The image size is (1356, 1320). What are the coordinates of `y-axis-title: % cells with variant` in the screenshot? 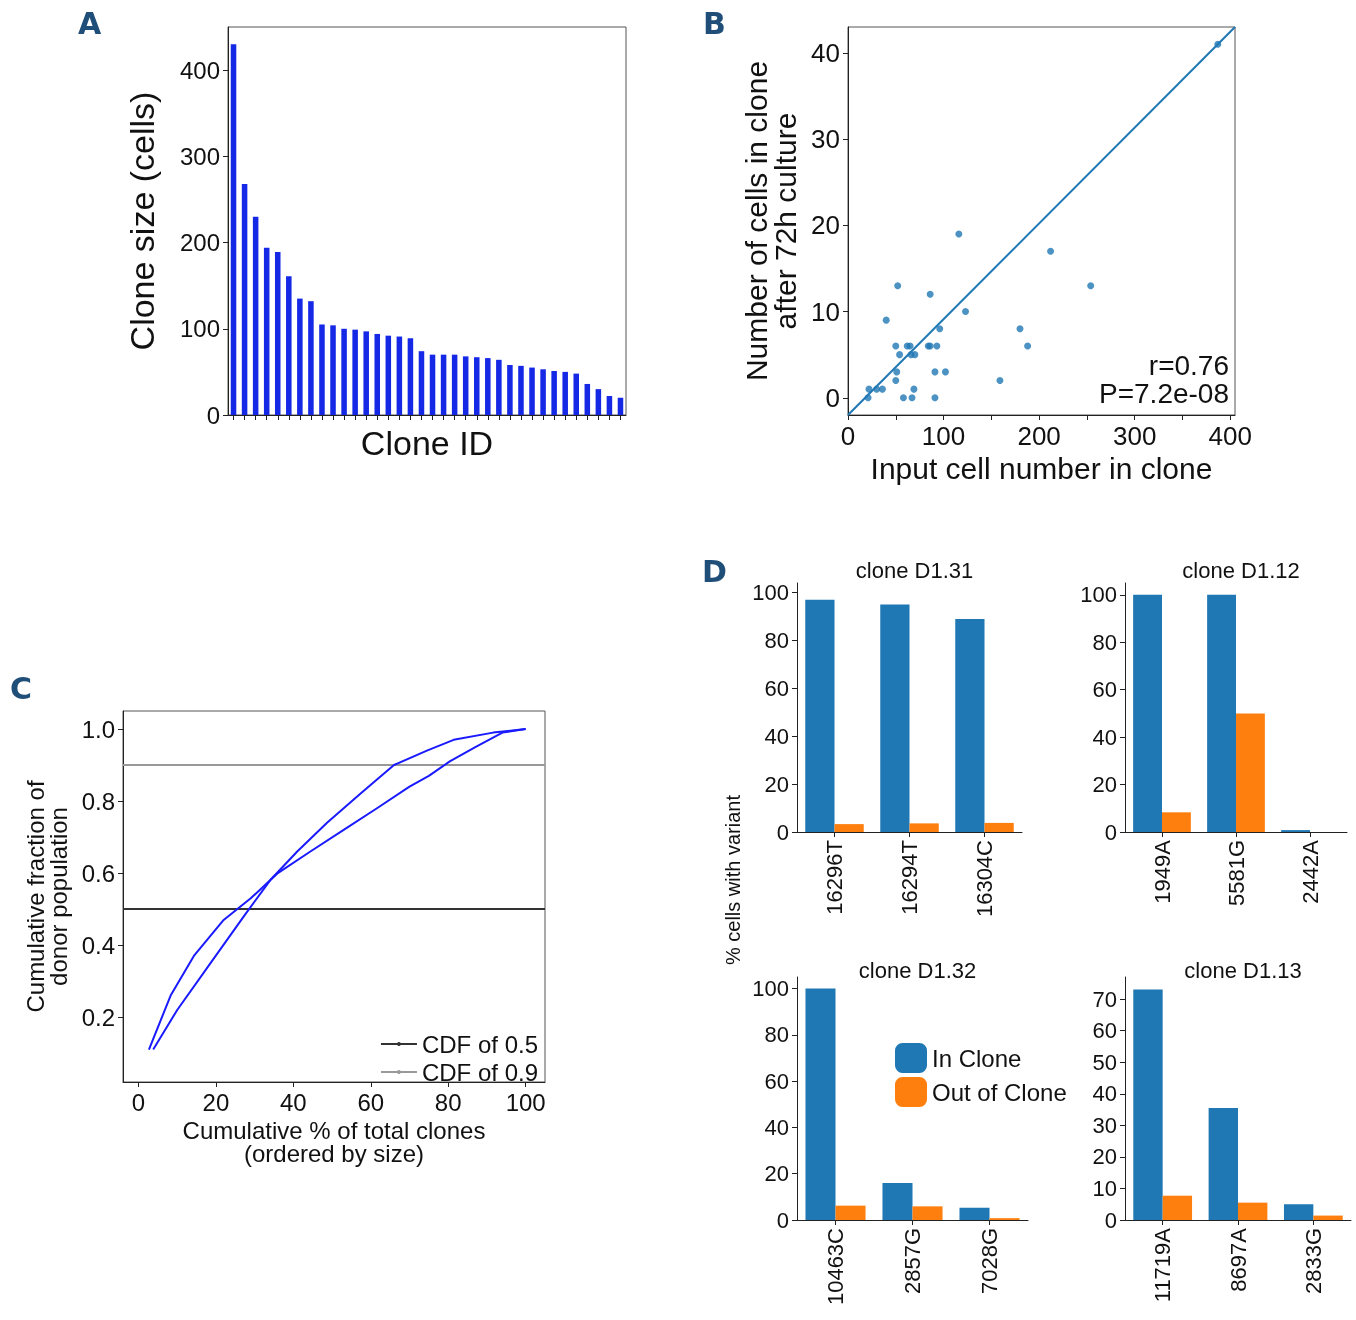 It's located at (733, 880).